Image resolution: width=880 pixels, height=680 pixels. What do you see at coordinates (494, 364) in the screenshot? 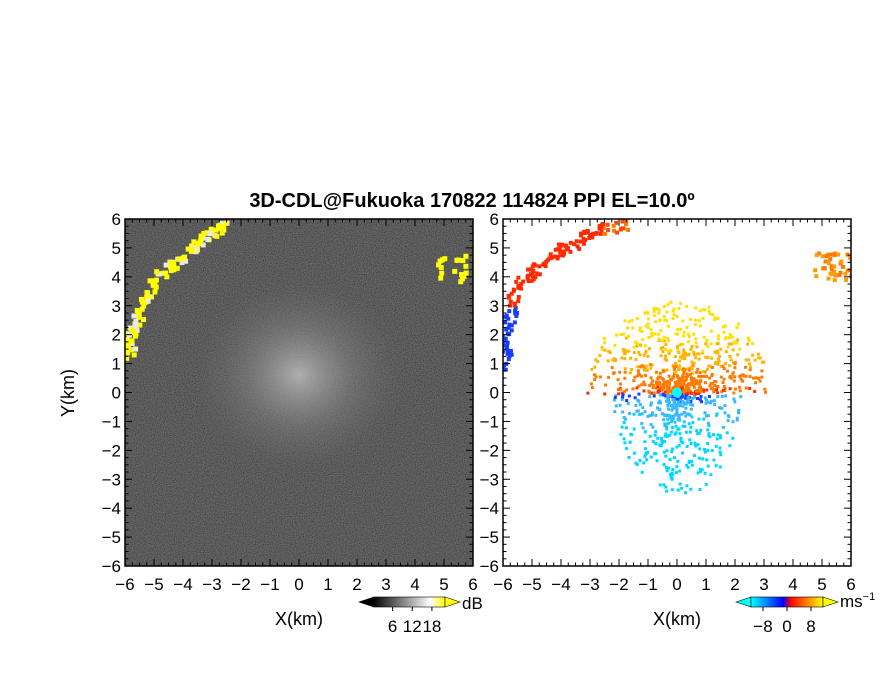
I see `y-tick-label: 1` at bounding box center [494, 364].